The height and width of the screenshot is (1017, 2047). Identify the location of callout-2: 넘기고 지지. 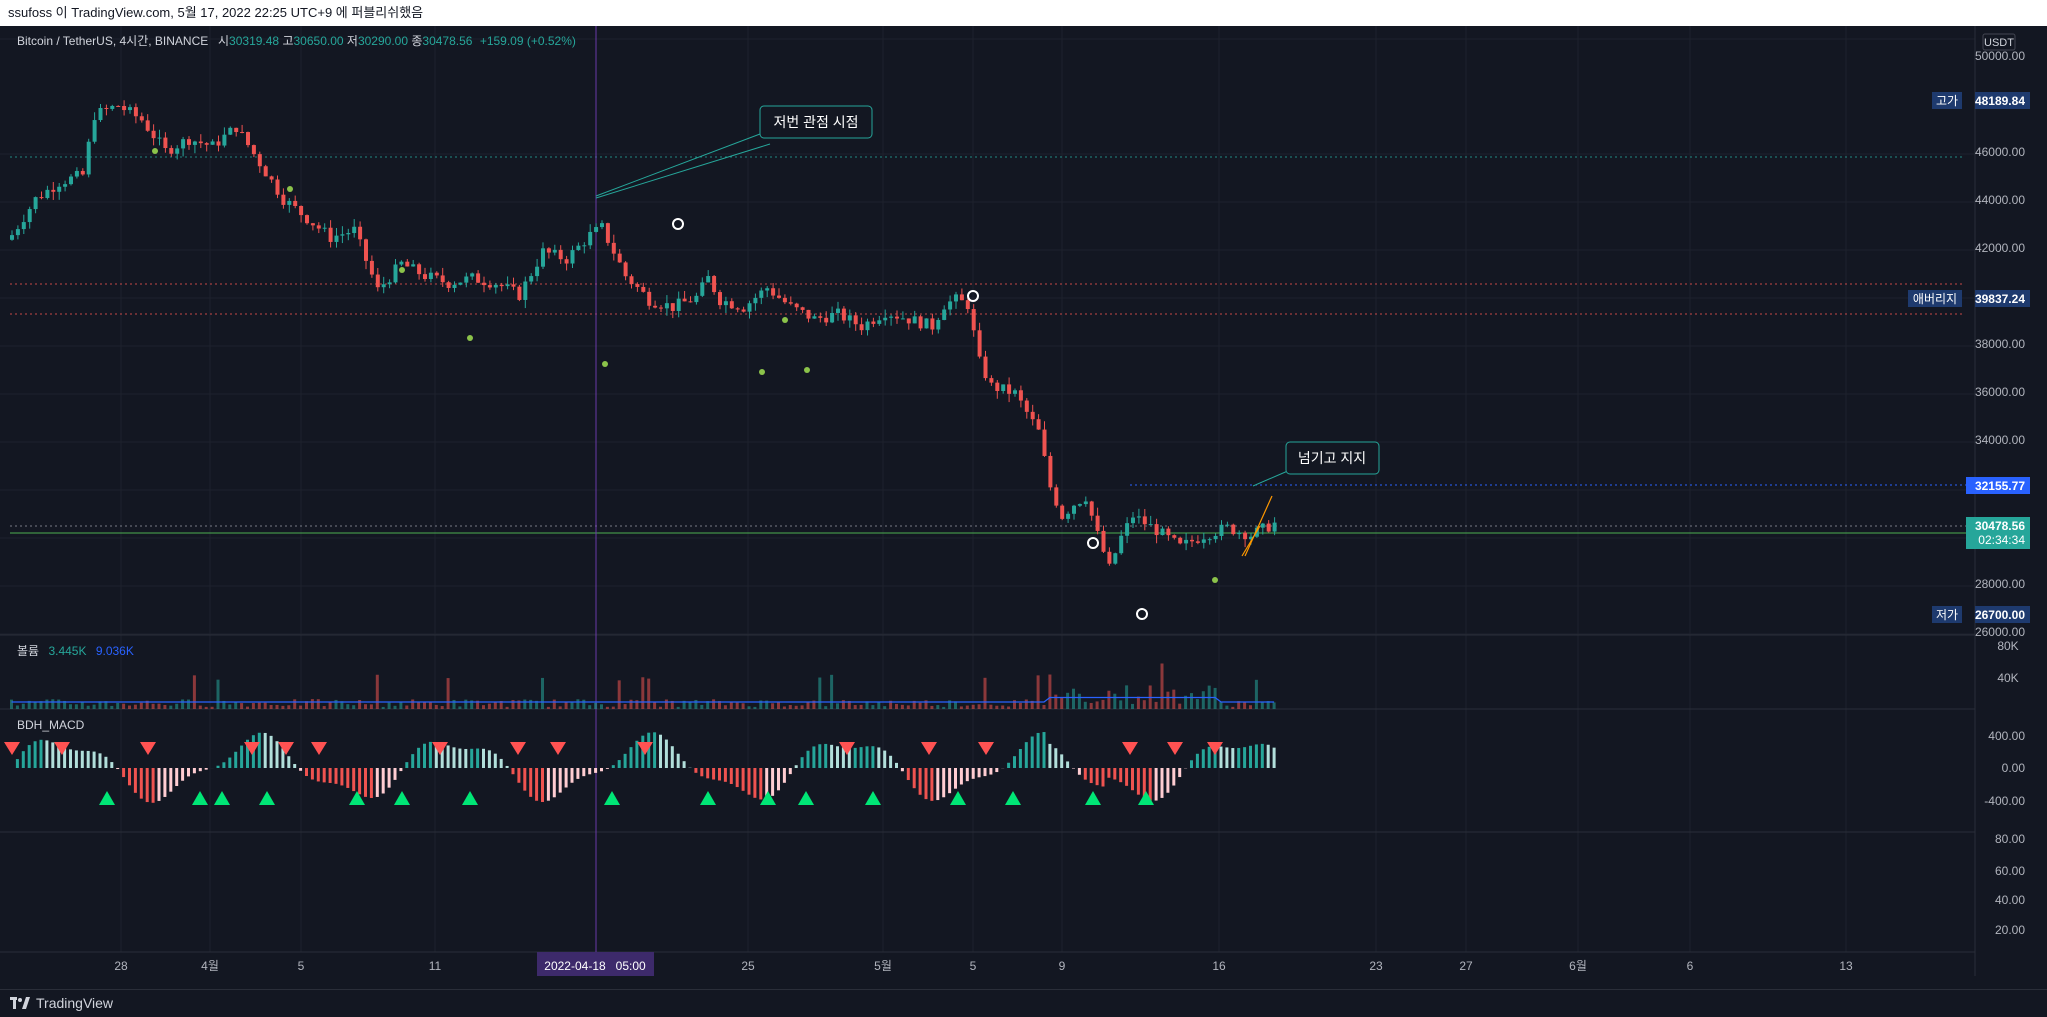
(1332, 458).